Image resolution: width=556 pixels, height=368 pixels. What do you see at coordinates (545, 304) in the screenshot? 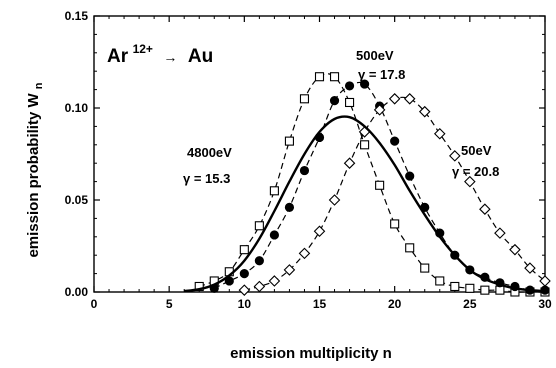
I see `x-tick-label: 30` at bounding box center [545, 304].